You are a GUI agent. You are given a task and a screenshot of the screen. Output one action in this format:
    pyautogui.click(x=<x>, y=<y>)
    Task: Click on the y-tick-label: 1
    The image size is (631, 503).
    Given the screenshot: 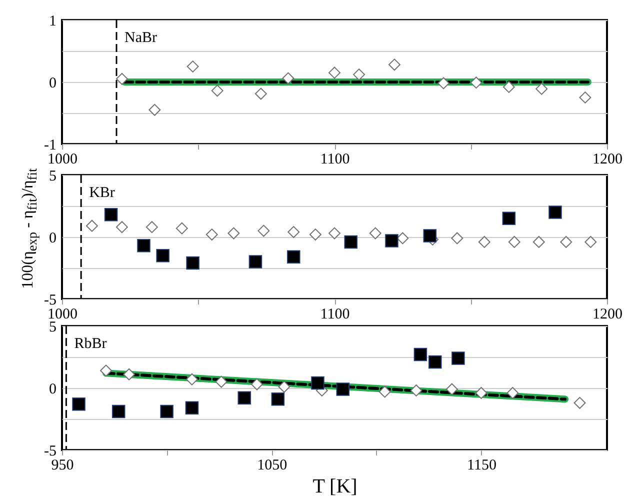 What is the action you would take?
    pyautogui.click(x=52, y=22)
    